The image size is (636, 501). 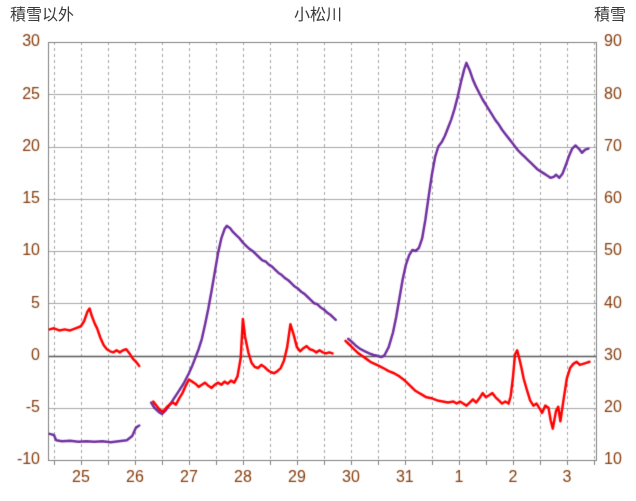 I want to click on chart-title: 小松川, so click(x=317, y=15).